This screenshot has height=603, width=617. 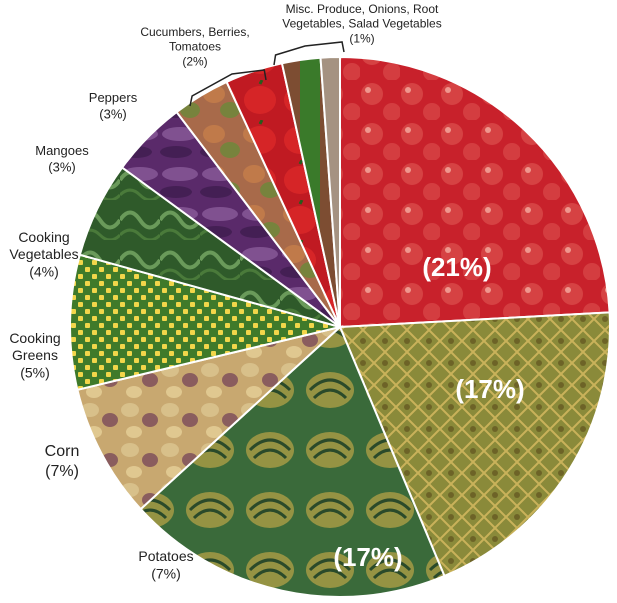 What do you see at coordinates (44, 271) in the screenshot?
I see `label-value: (4%)` at bounding box center [44, 271].